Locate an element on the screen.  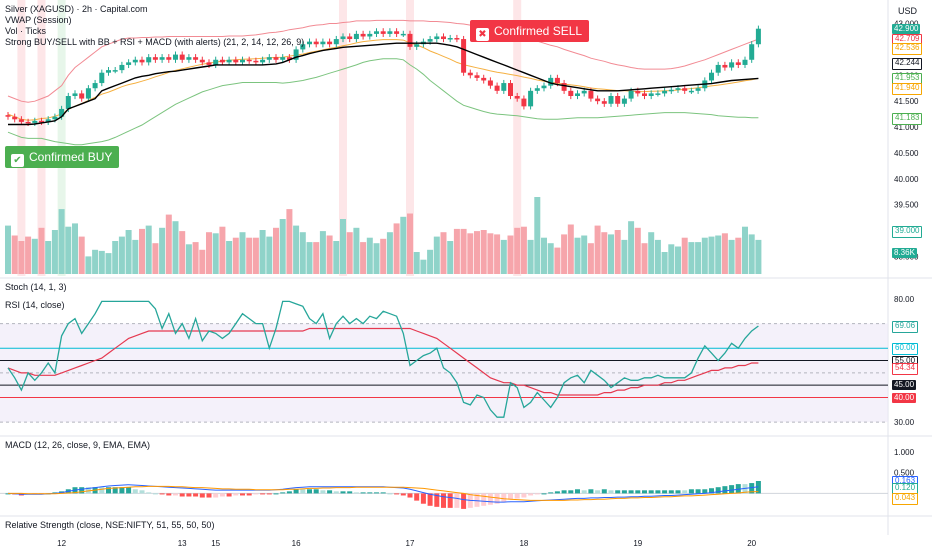
macd-legend: MACD (12, 26, close, 9, EMA, EMA) is located at coordinates (78, 445).